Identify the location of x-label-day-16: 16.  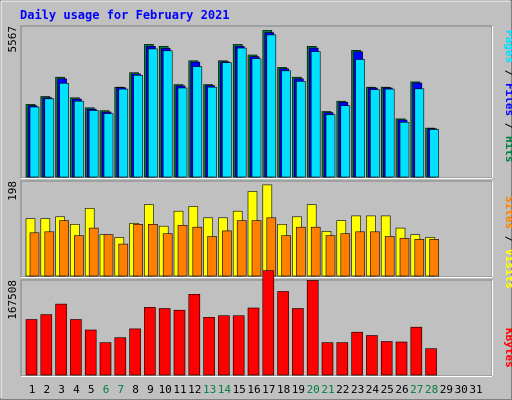
(253, 389).